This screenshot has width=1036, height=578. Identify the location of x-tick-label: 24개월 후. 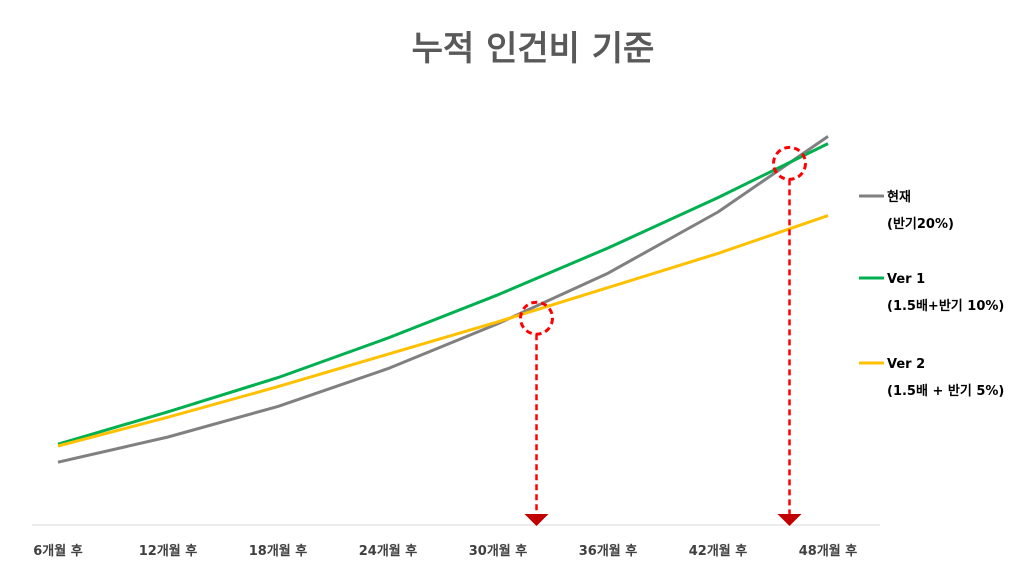
(388, 551).